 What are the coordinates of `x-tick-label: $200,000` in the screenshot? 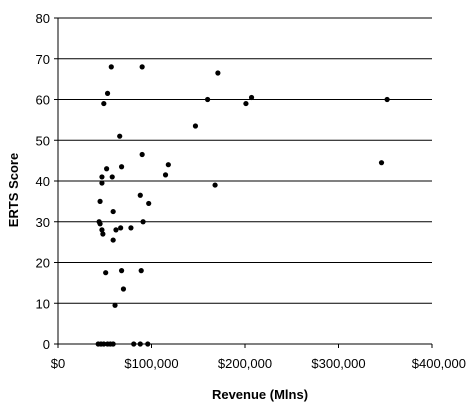 It's located at (245, 363).